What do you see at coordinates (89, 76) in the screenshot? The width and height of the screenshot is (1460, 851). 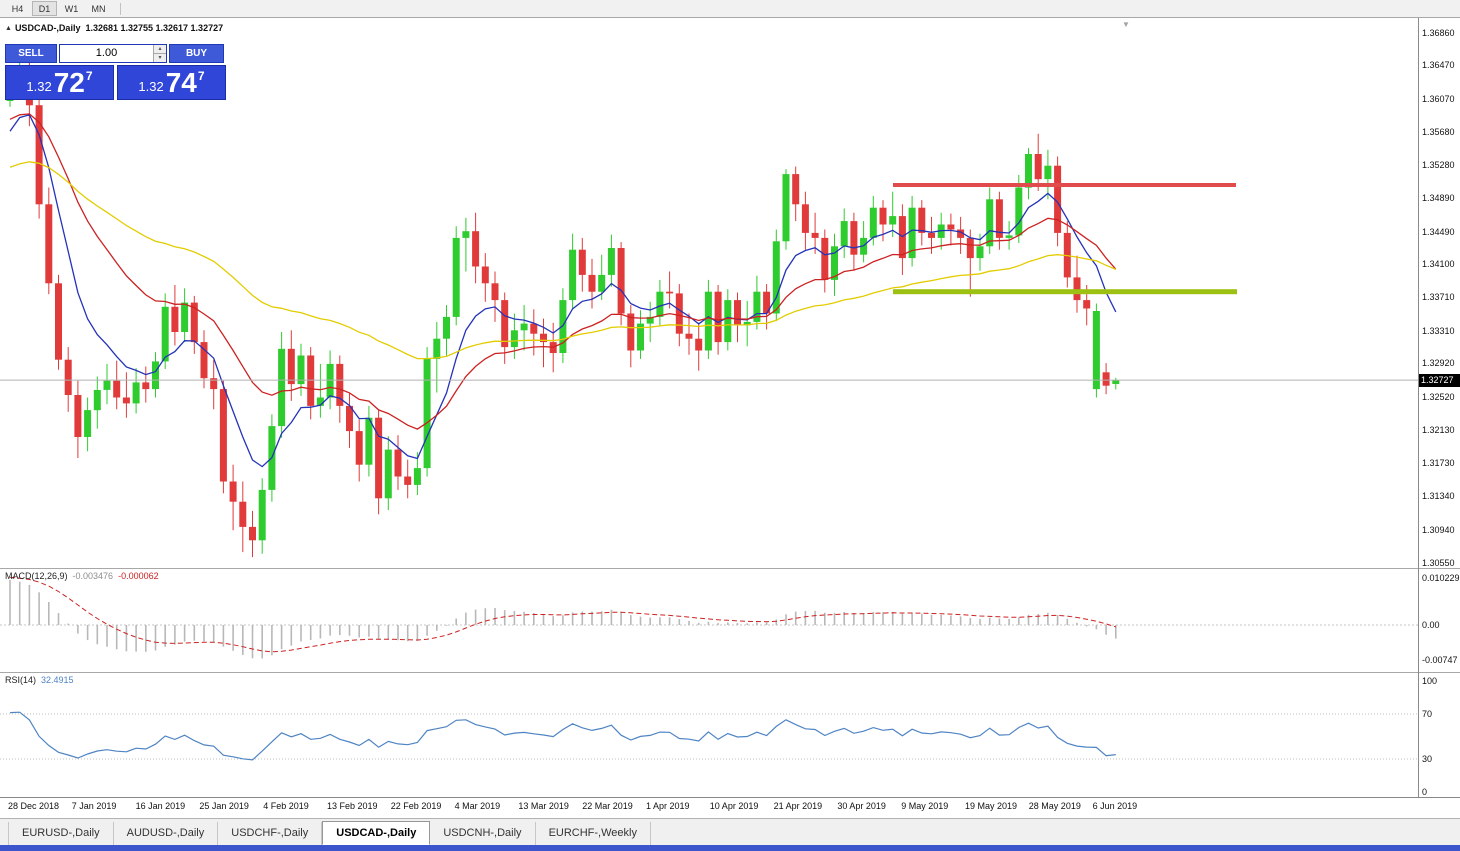 I see `sell-price-pip-digit: 7` at bounding box center [89, 76].